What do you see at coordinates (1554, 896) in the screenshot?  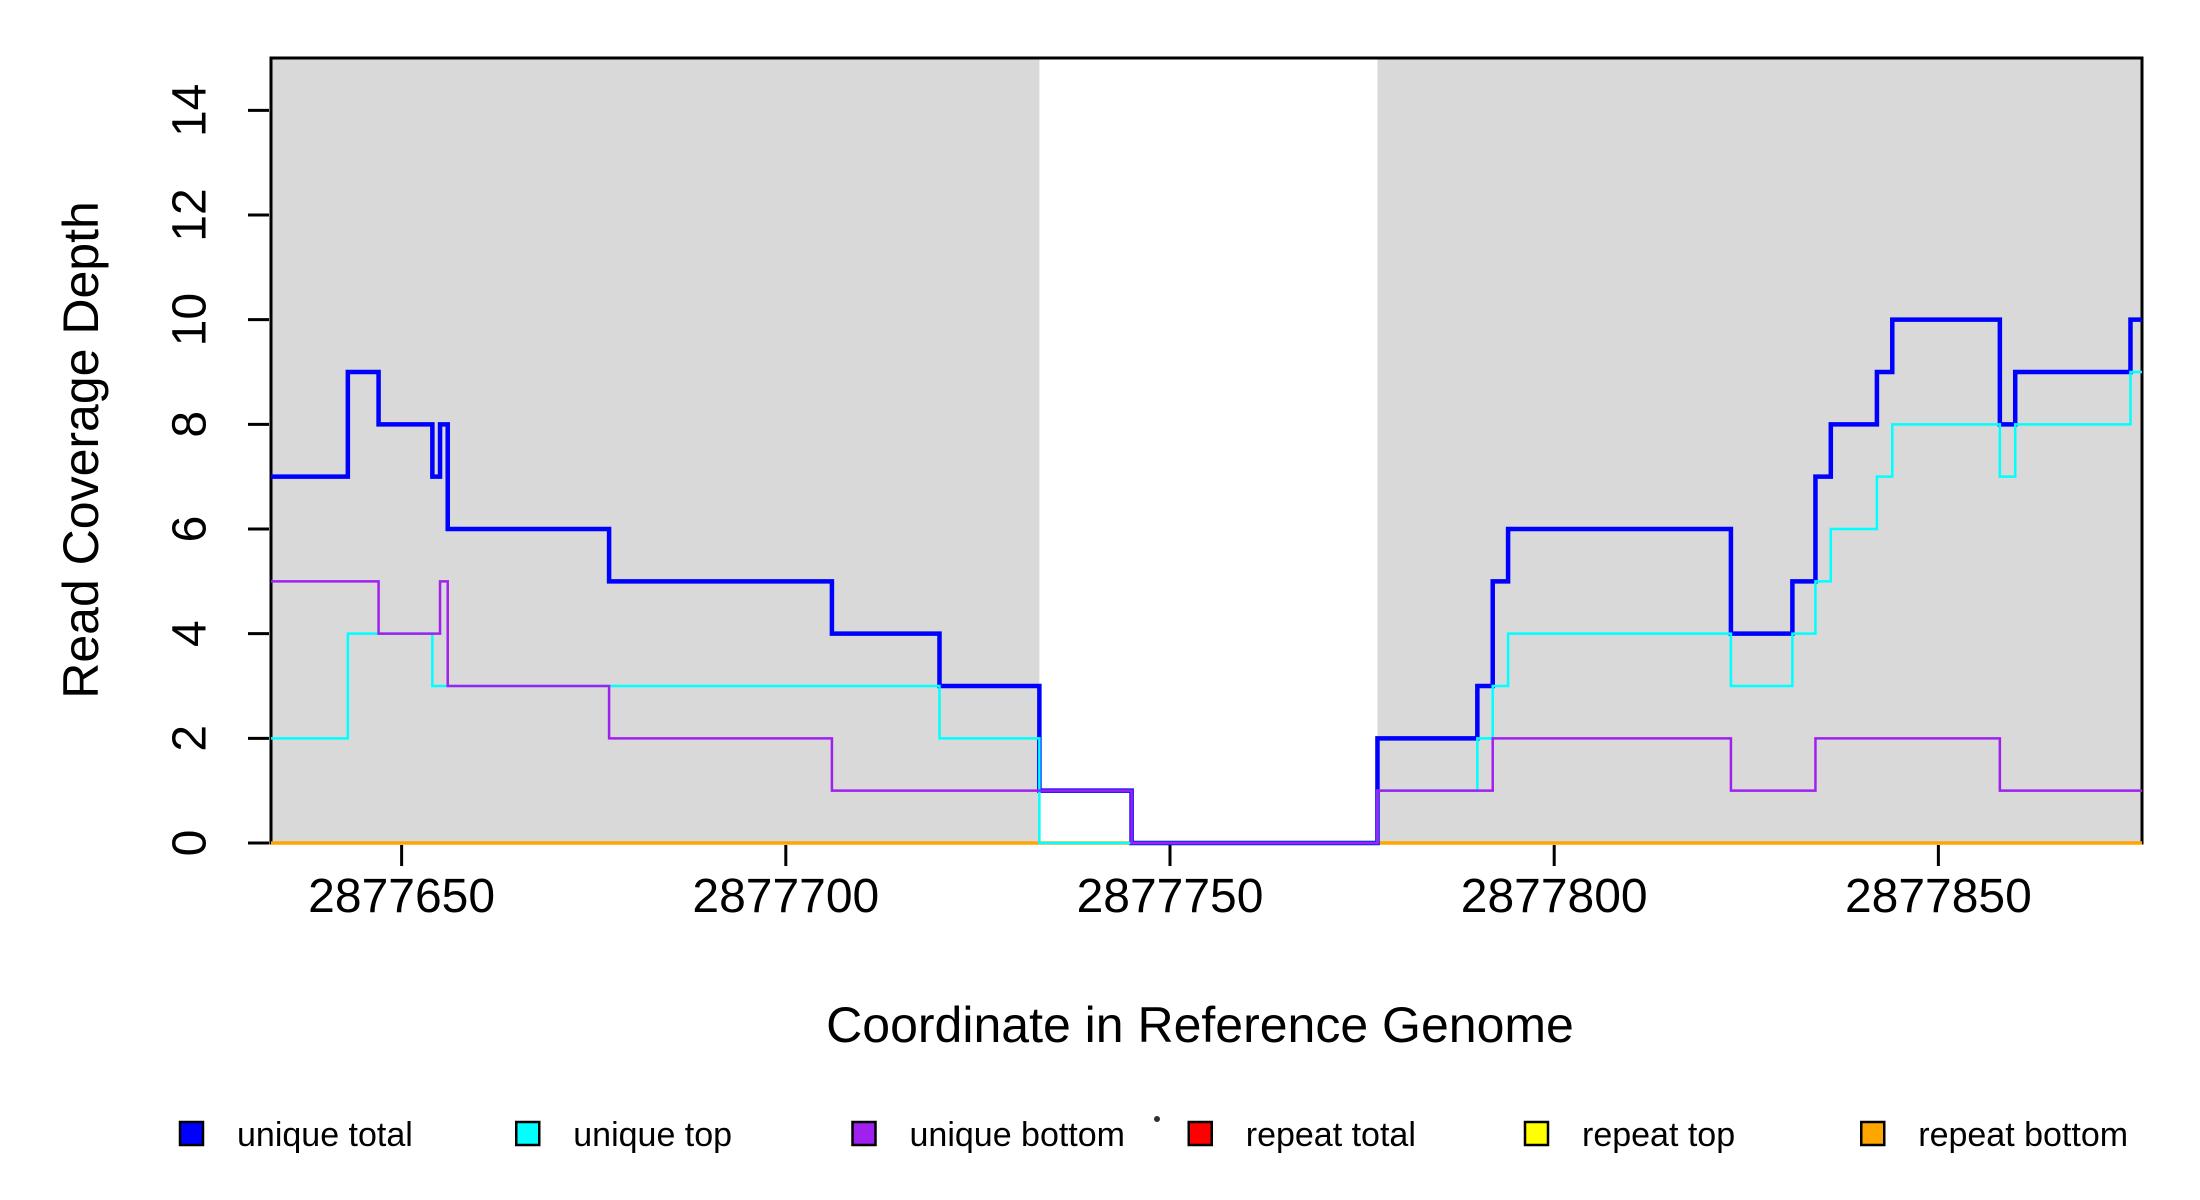 I see `x-tick-label: 2877800` at bounding box center [1554, 896].